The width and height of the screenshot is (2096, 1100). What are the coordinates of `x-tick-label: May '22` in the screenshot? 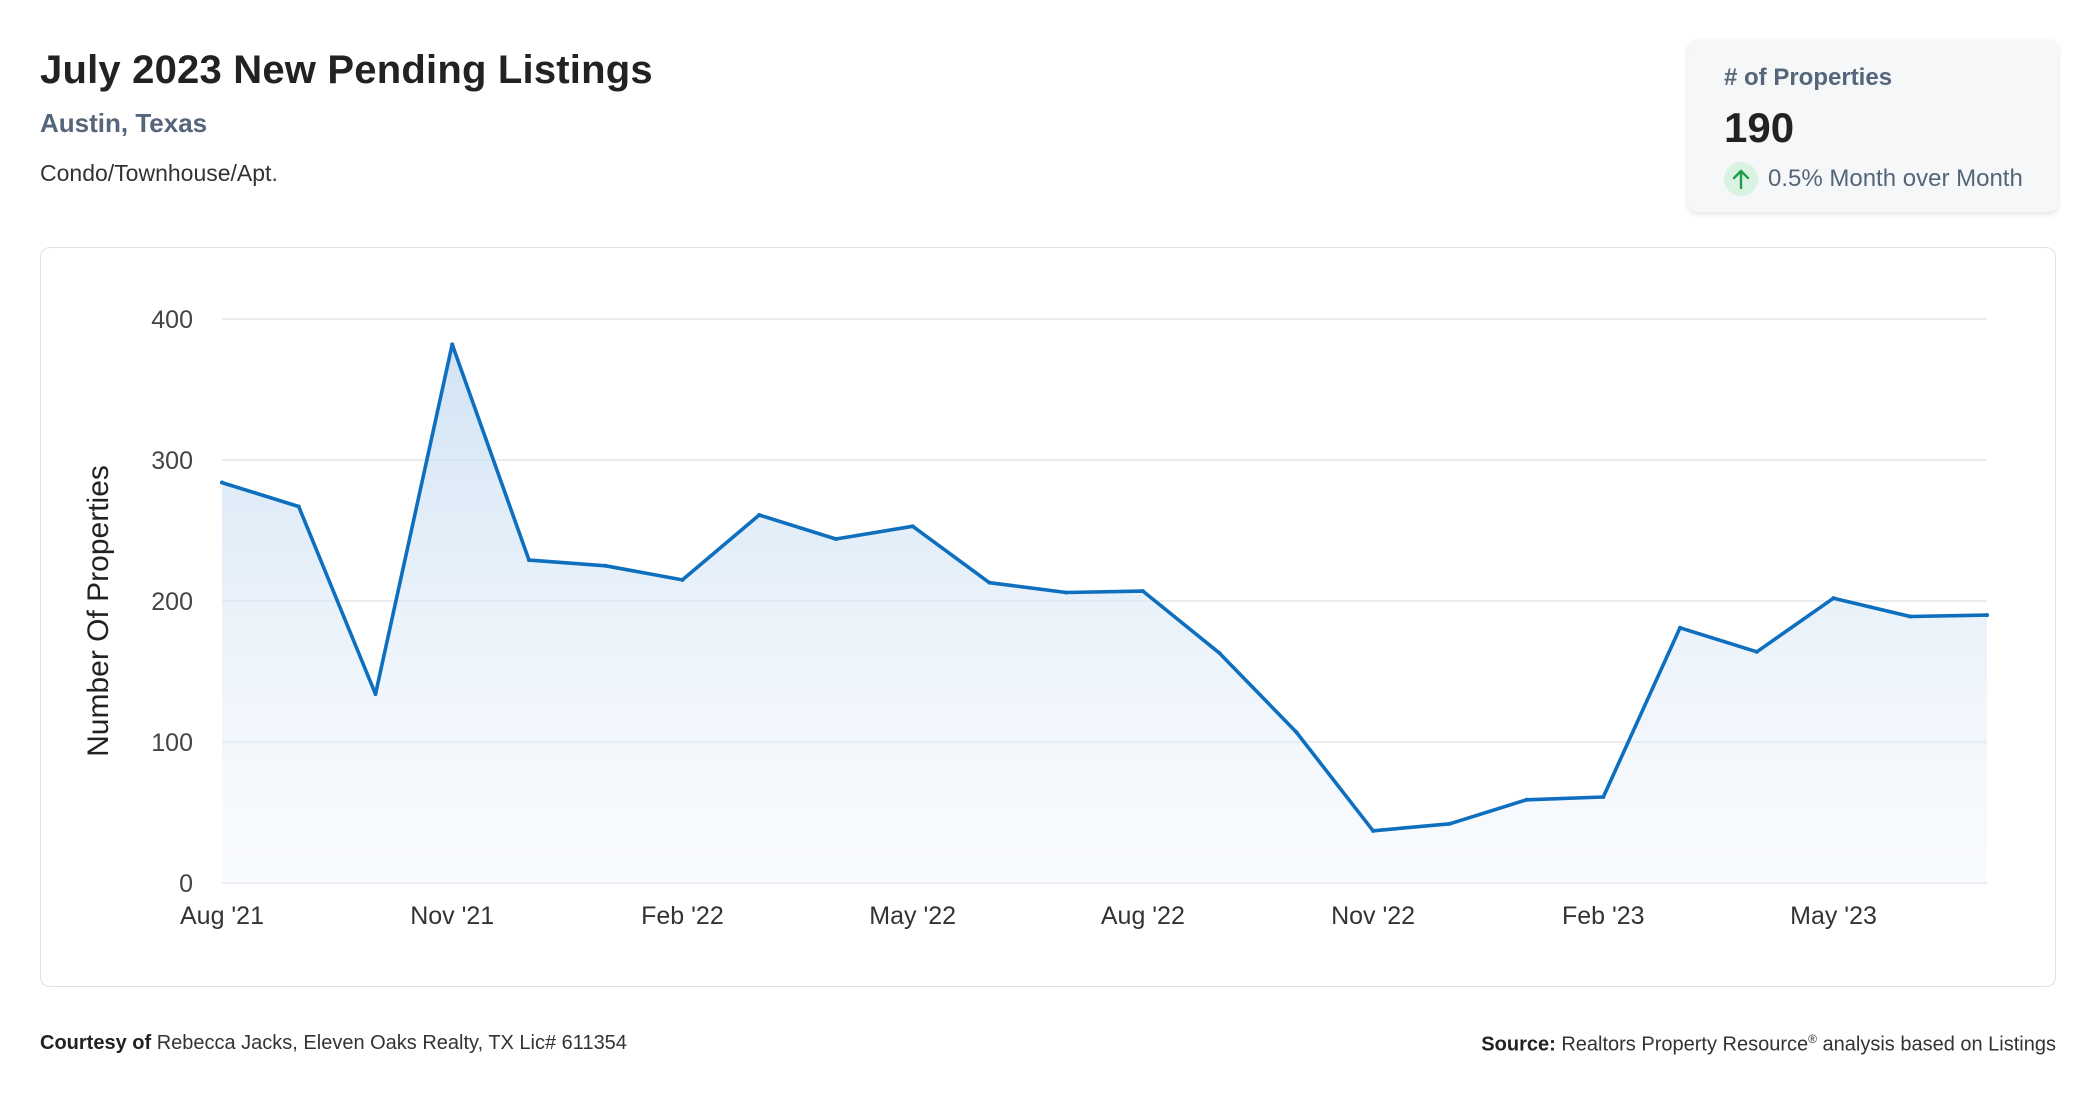 It's located at (912, 916).